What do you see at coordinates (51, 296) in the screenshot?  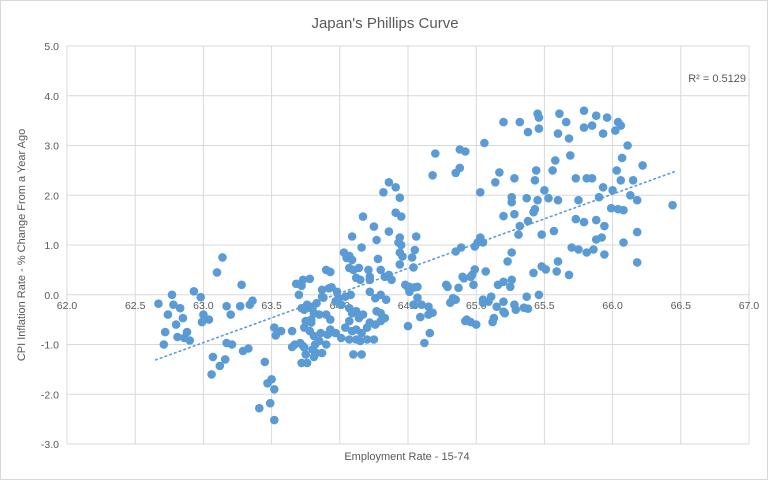 I see `y-tick-label: 0.0` at bounding box center [51, 296].